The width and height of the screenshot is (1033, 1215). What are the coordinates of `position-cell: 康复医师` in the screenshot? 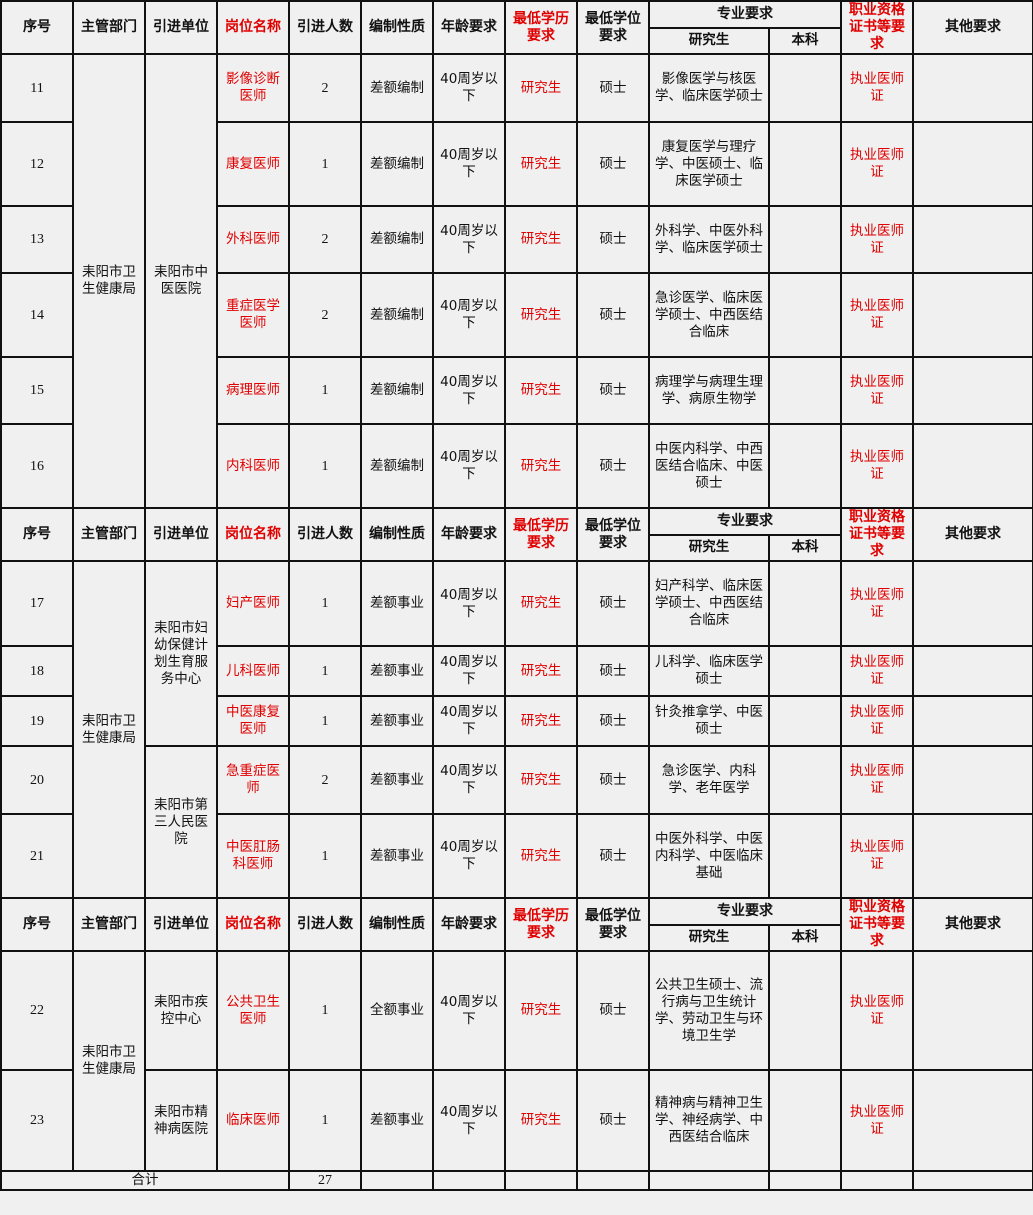 It's located at (253, 164).